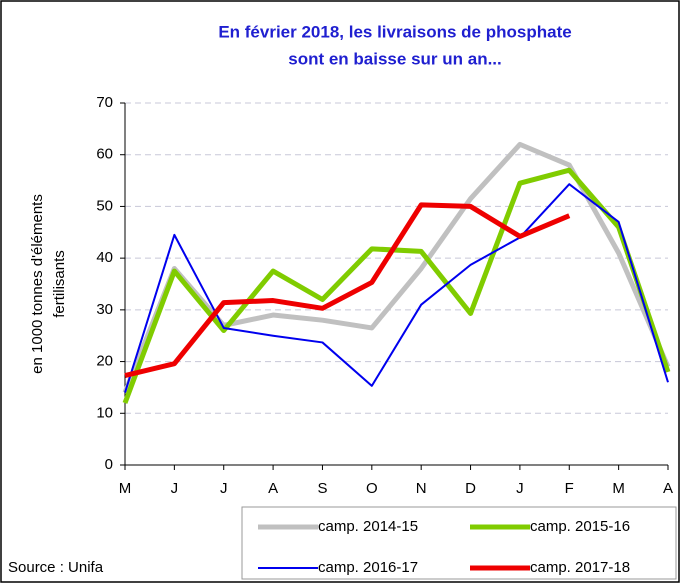  Describe the element at coordinates (368, 526) in the screenshot. I see `legend-label: camp. 2014-15` at that location.